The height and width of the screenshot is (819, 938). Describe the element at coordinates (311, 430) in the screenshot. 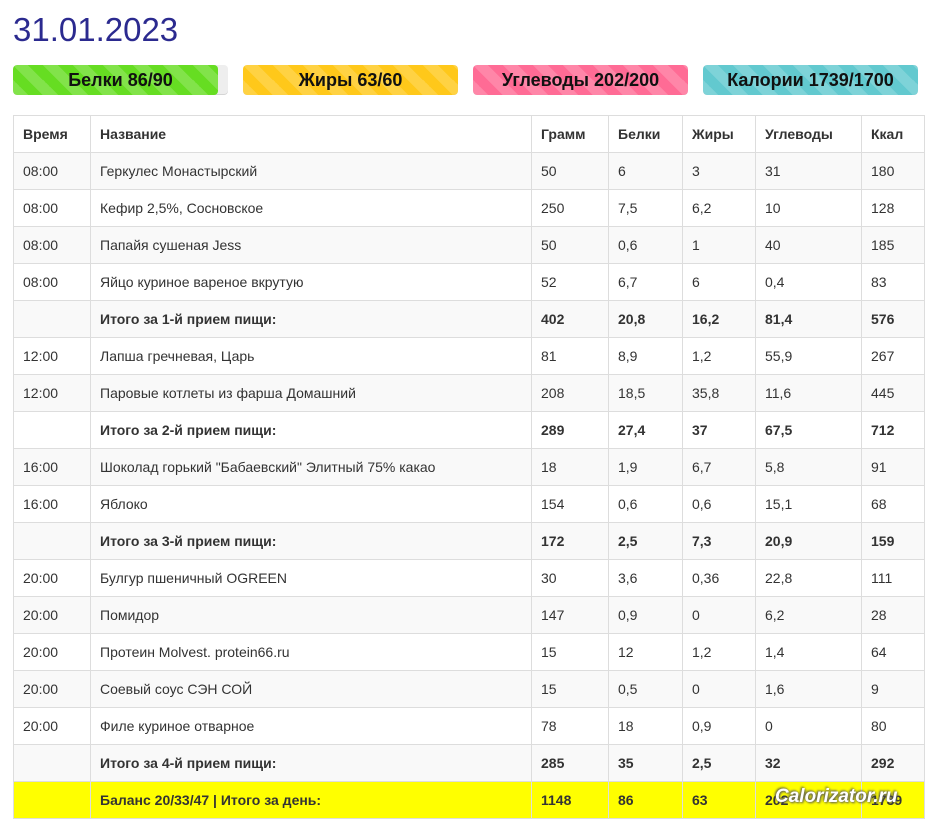

I see `cell-name: Итого за 2-й прием пищи:` at that location.